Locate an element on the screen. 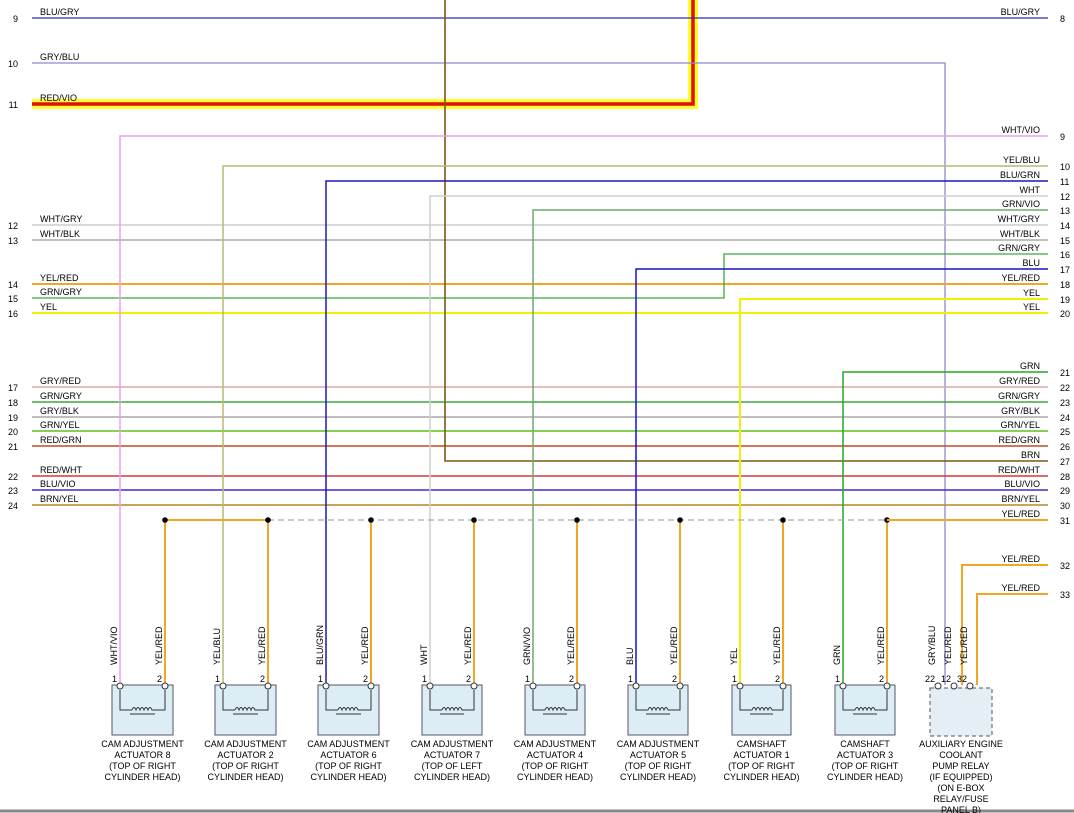  right-pin: 28 is located at coordinates (1065, 477).